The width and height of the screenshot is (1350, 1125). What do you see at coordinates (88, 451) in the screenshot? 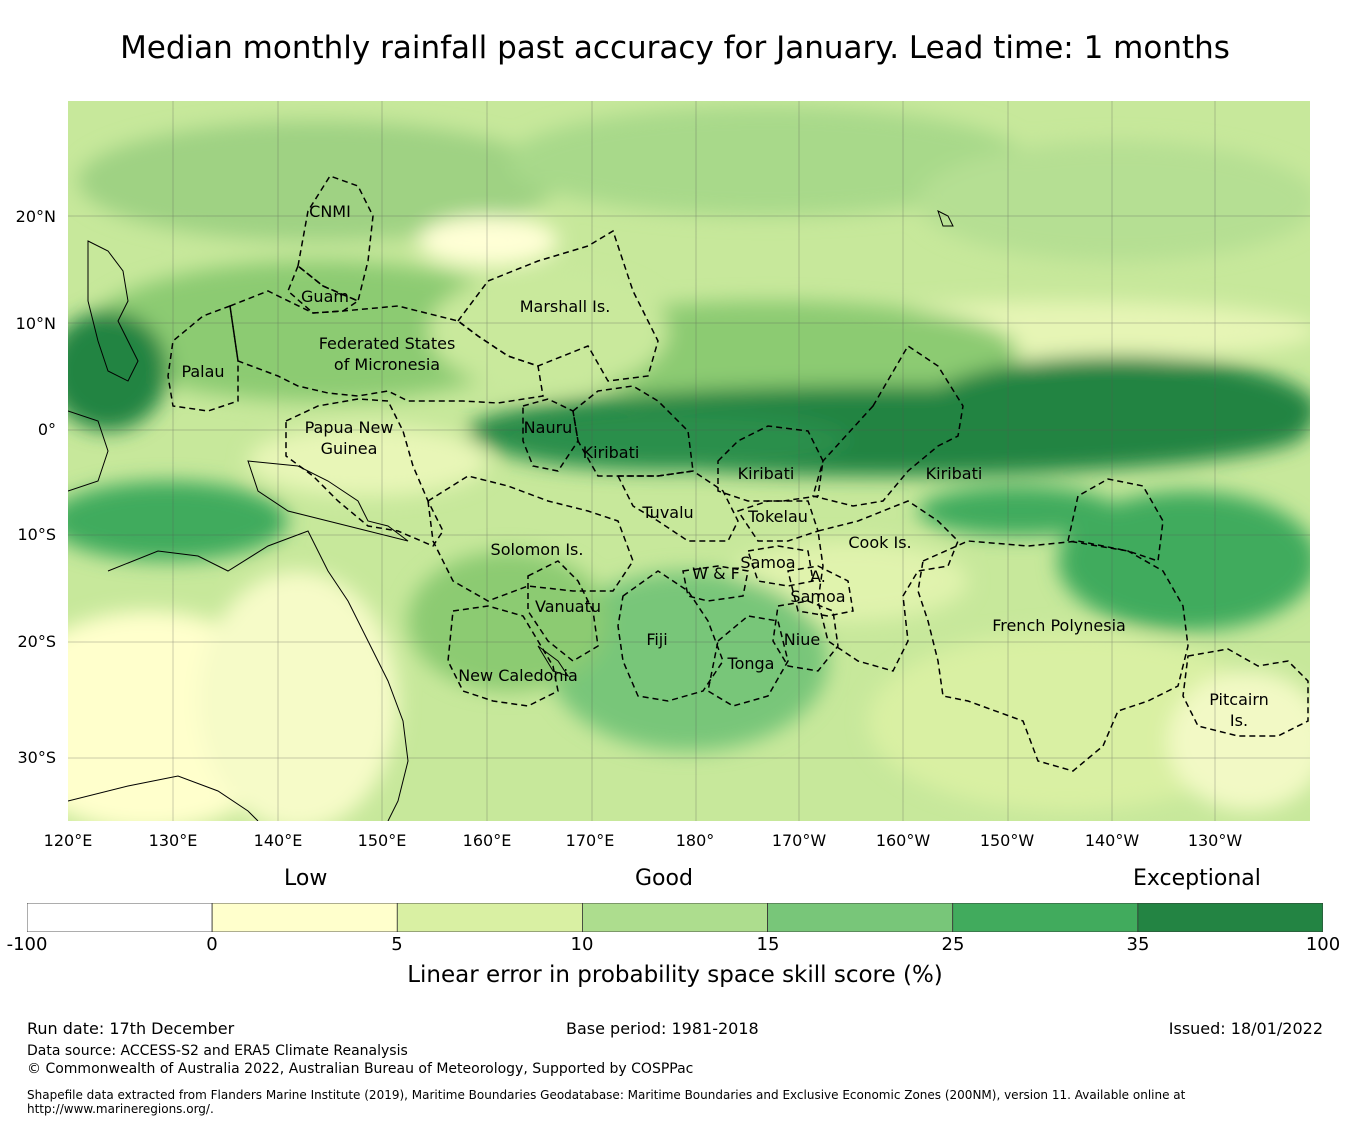
I see `borneo-coastline` at bounding box center [88, 451].